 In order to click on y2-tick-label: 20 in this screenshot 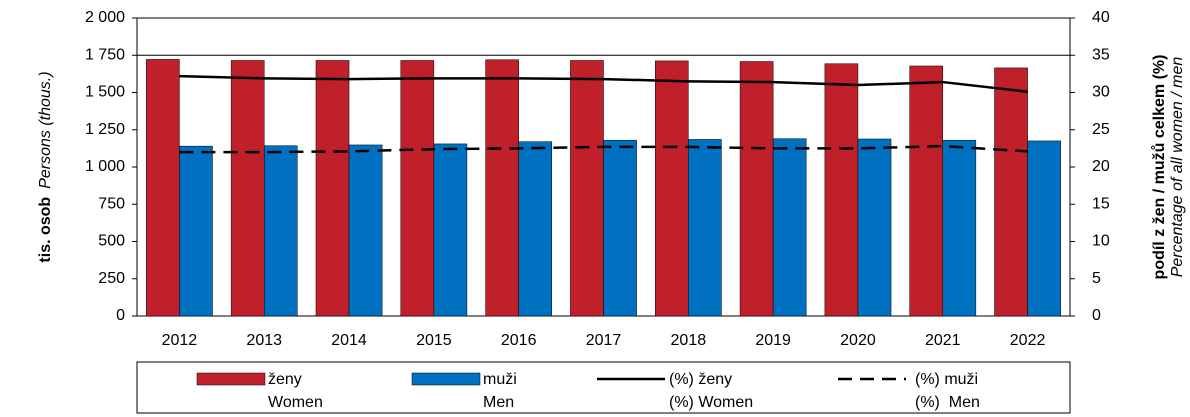, I will do `click(1101, 166)`.